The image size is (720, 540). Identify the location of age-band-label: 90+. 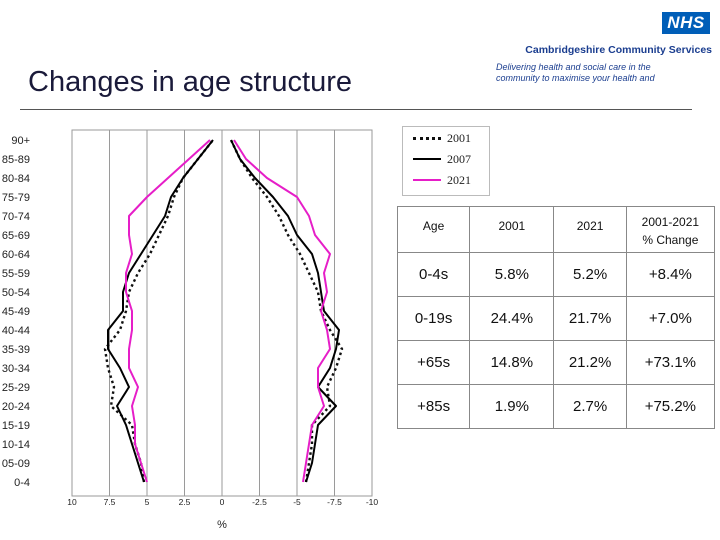
(20, 141).